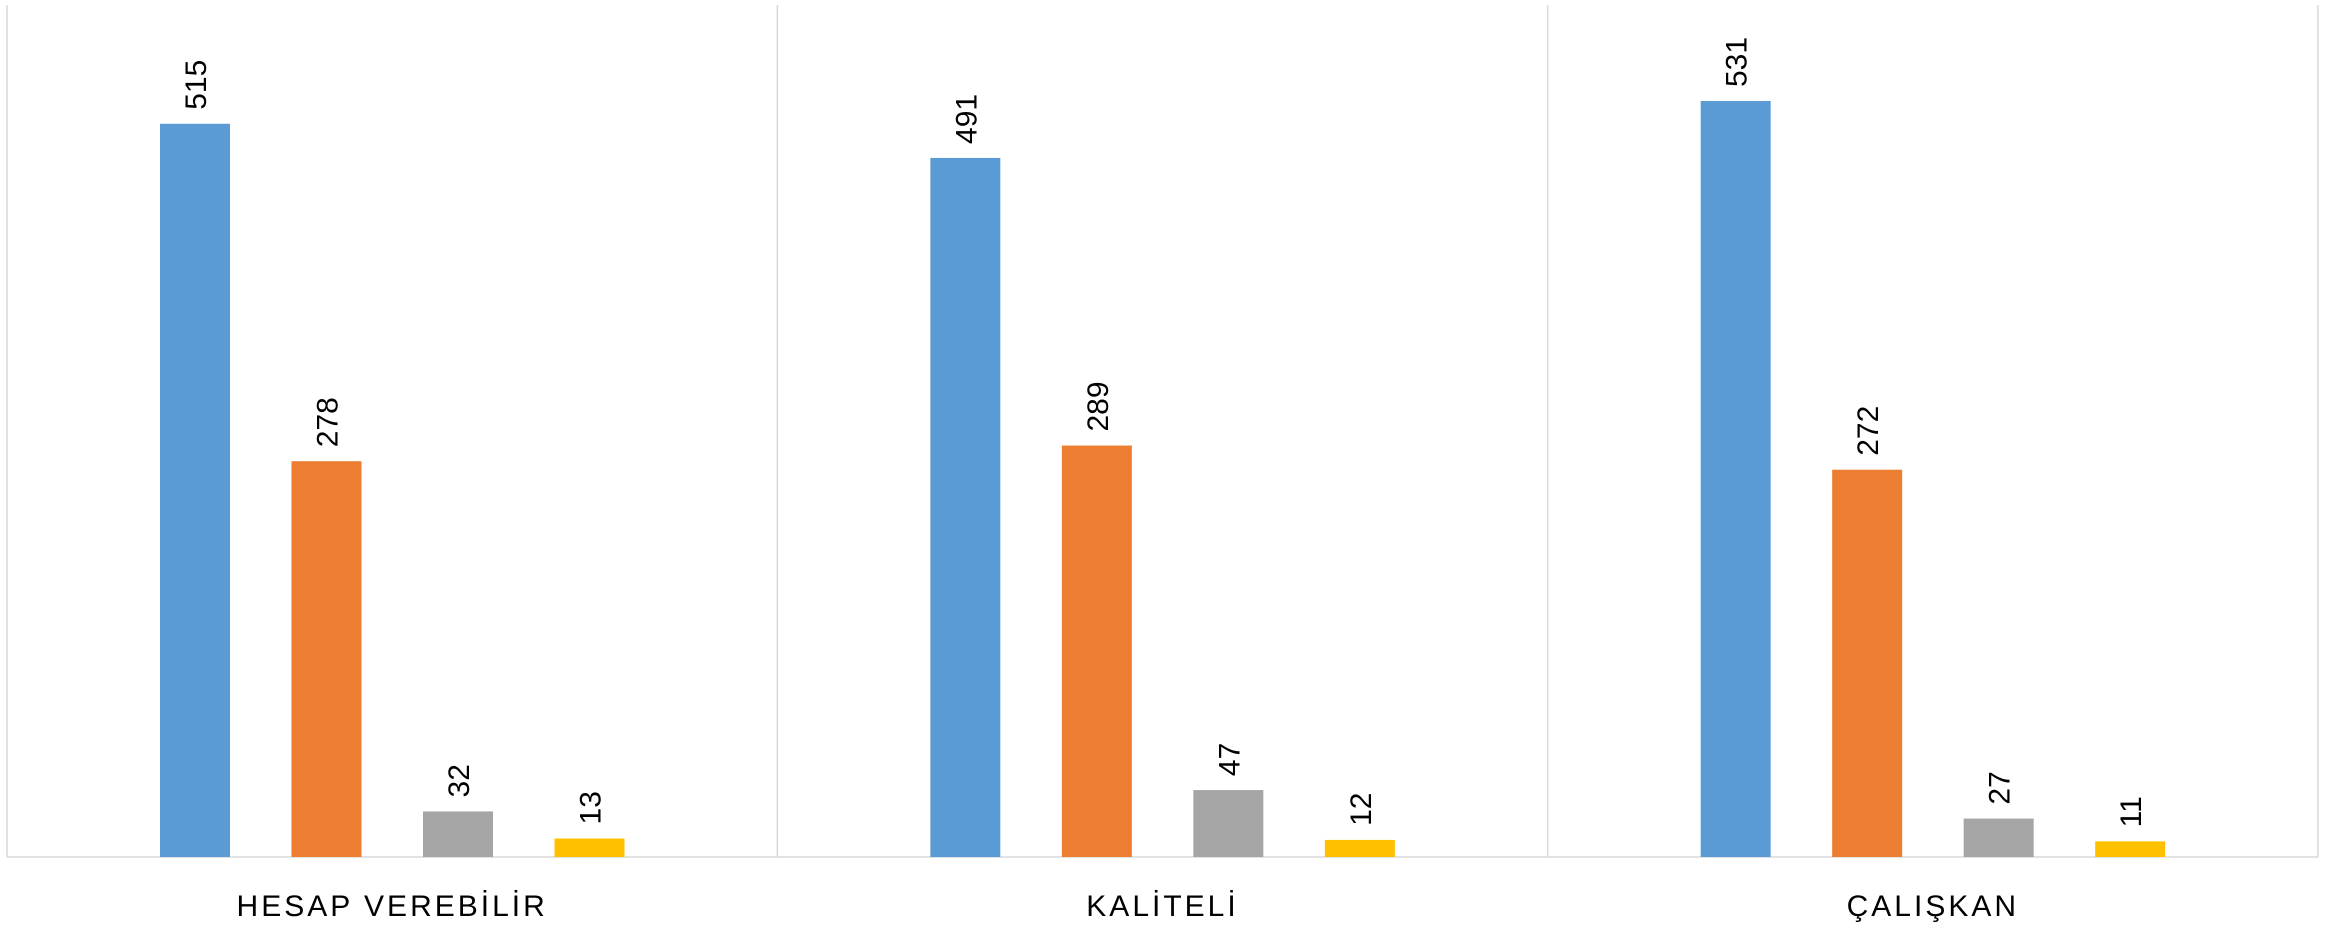 The width and height of the screenshot is (2328, 931). Describe the element at coordinates (1098, 406) in the screenshot. I see `data-label: 289` at that location.